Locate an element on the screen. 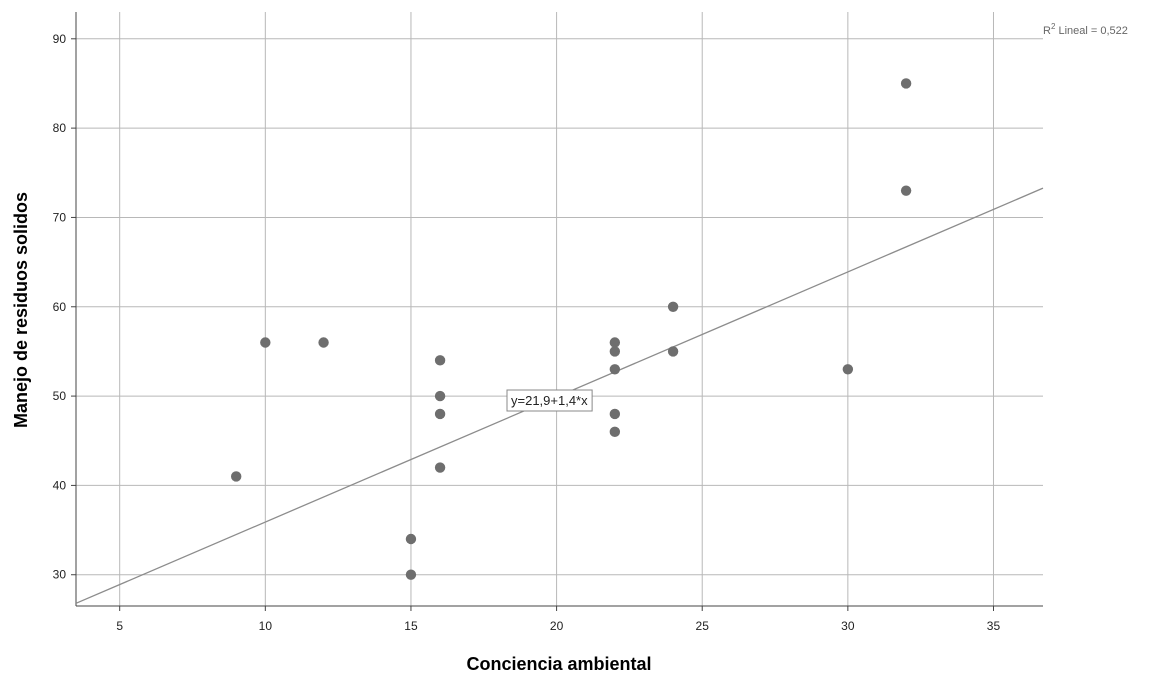 The height and width of the screenshot is (680, 1167). equation-box is located at coordinates (549, 400).